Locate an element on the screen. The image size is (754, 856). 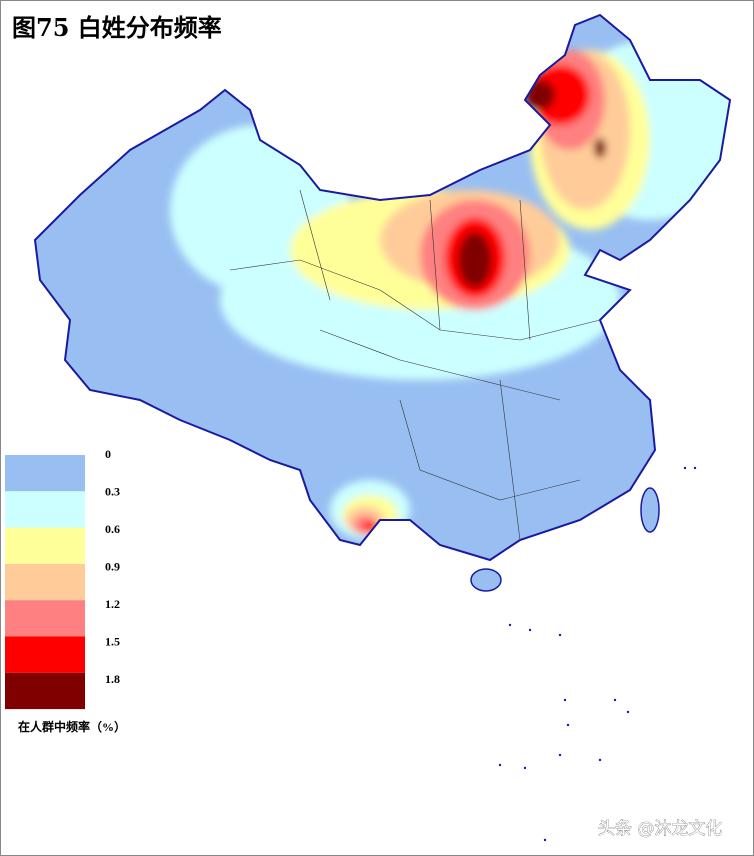
hainan is located at coordinates (486, 580).